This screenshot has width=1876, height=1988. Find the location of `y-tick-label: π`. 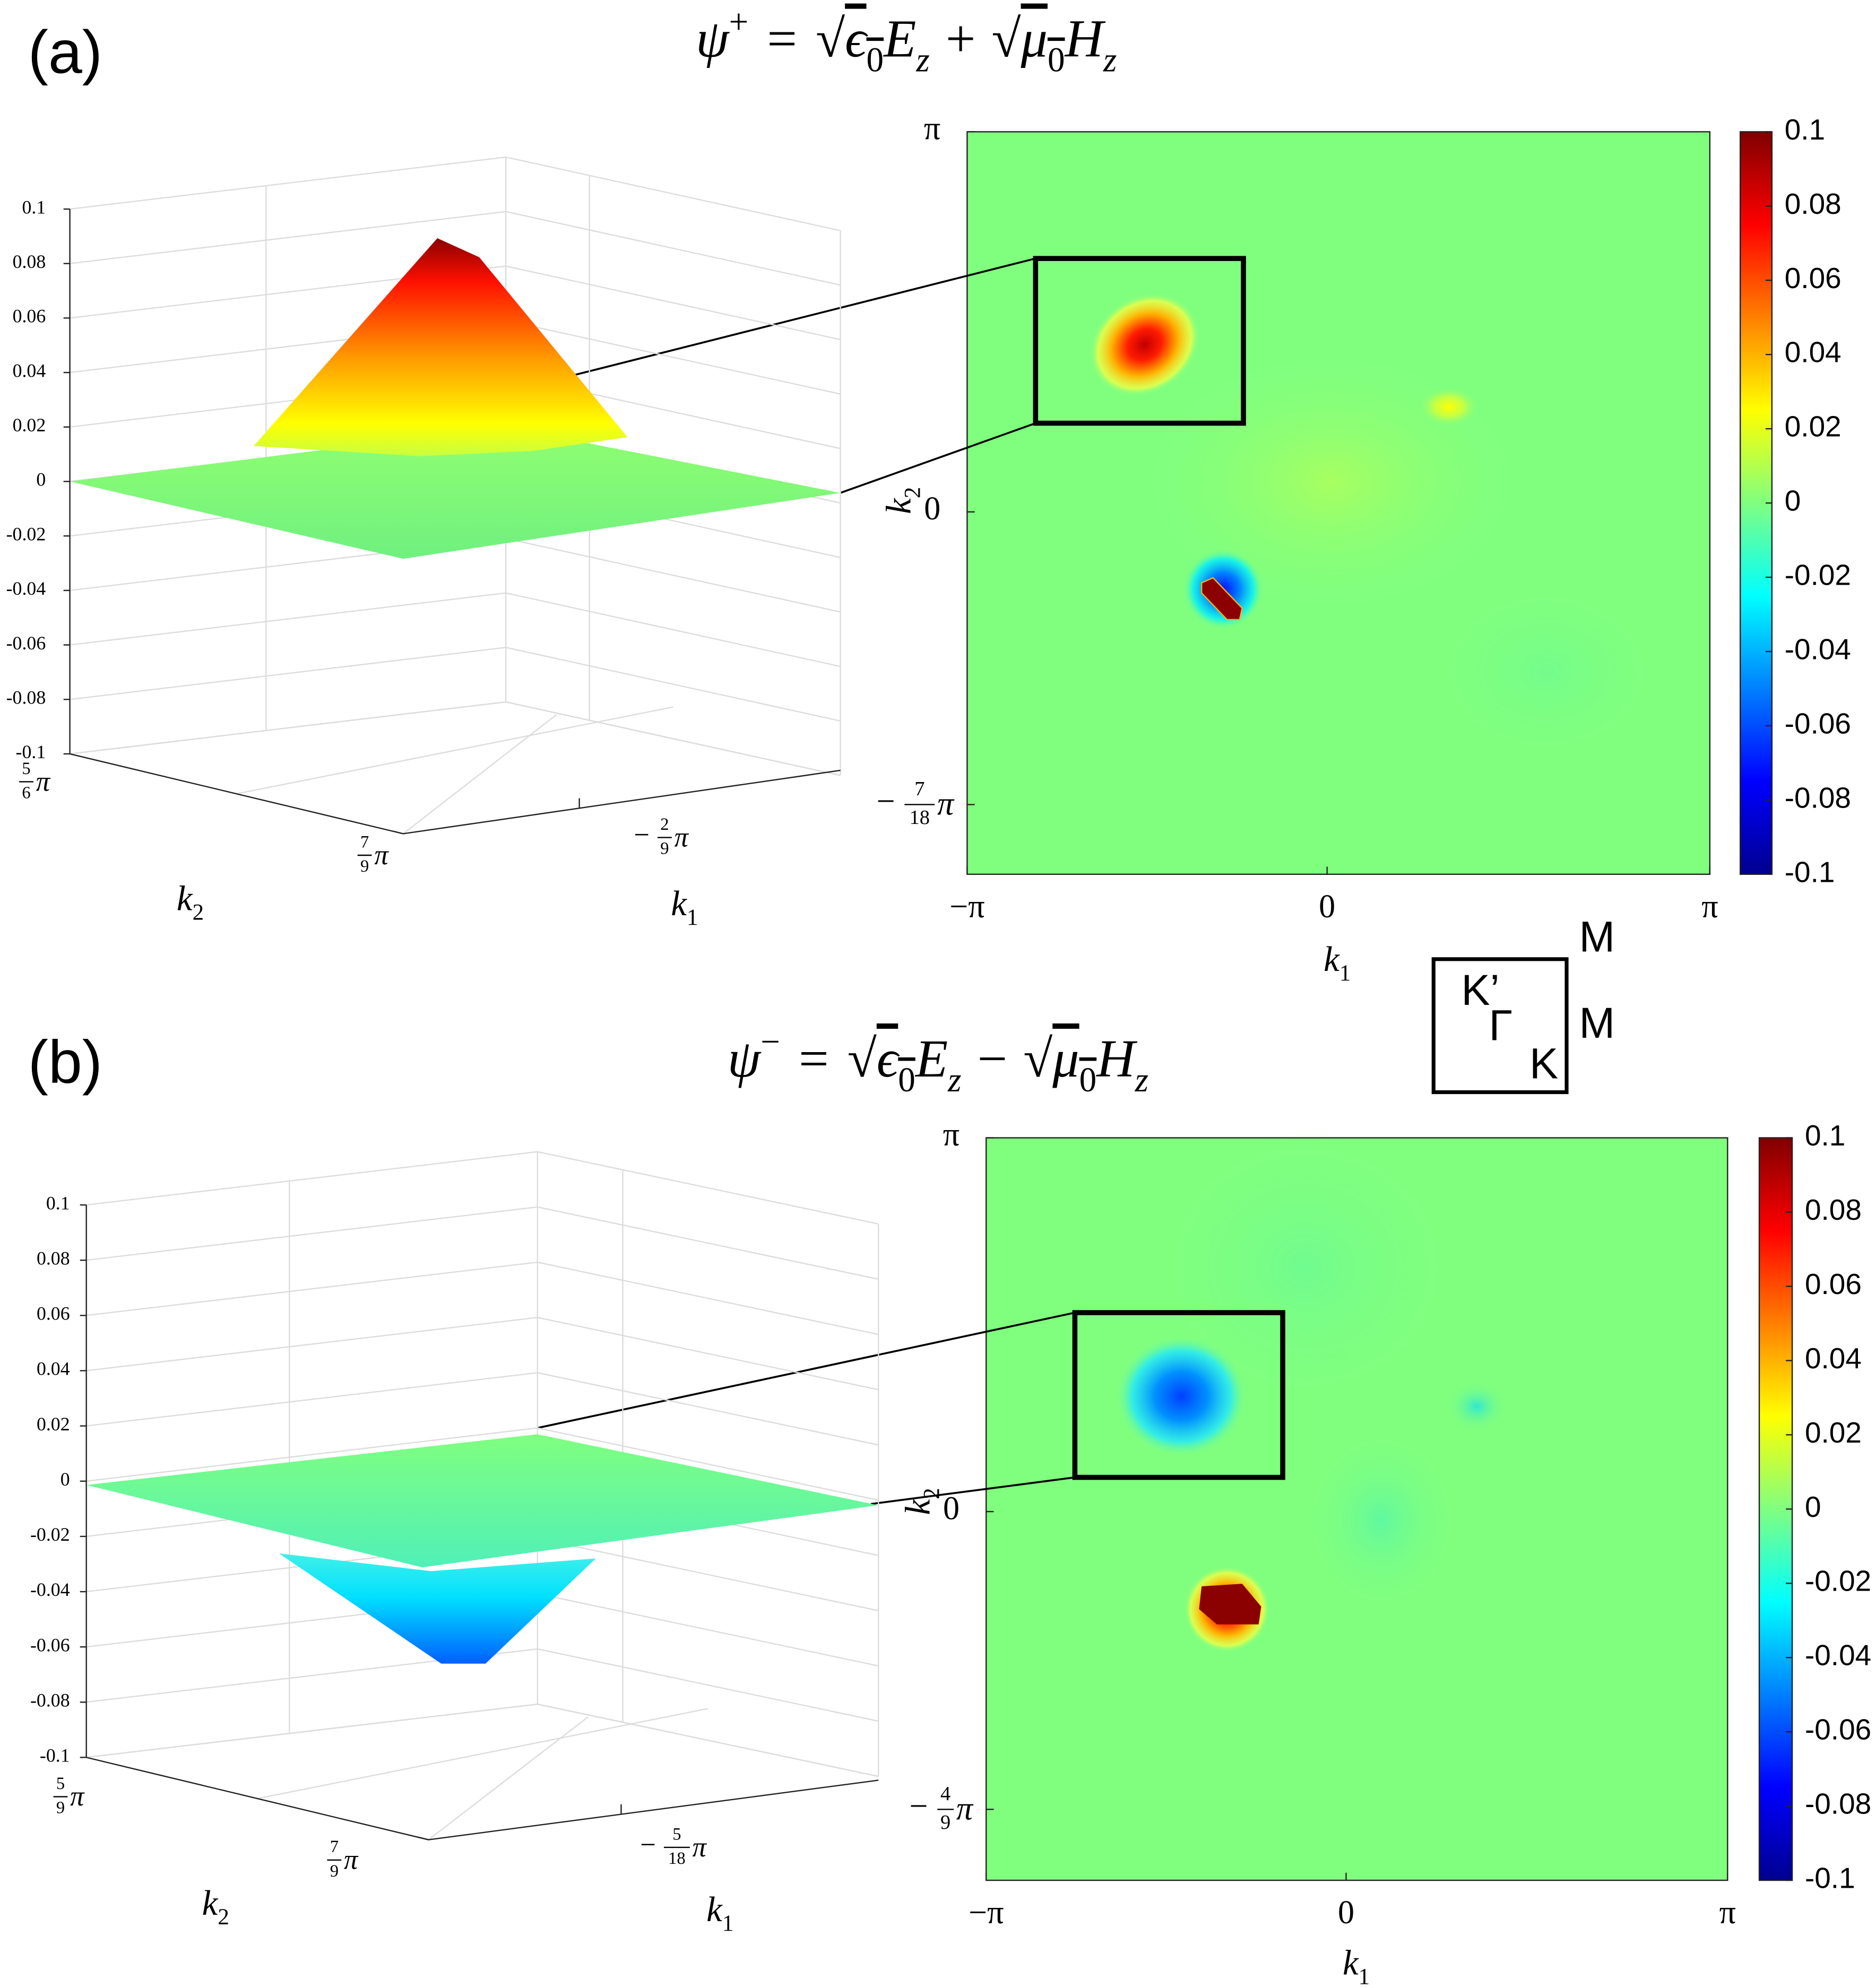

y-tick-label: π is located at coordinates (951, 1135).